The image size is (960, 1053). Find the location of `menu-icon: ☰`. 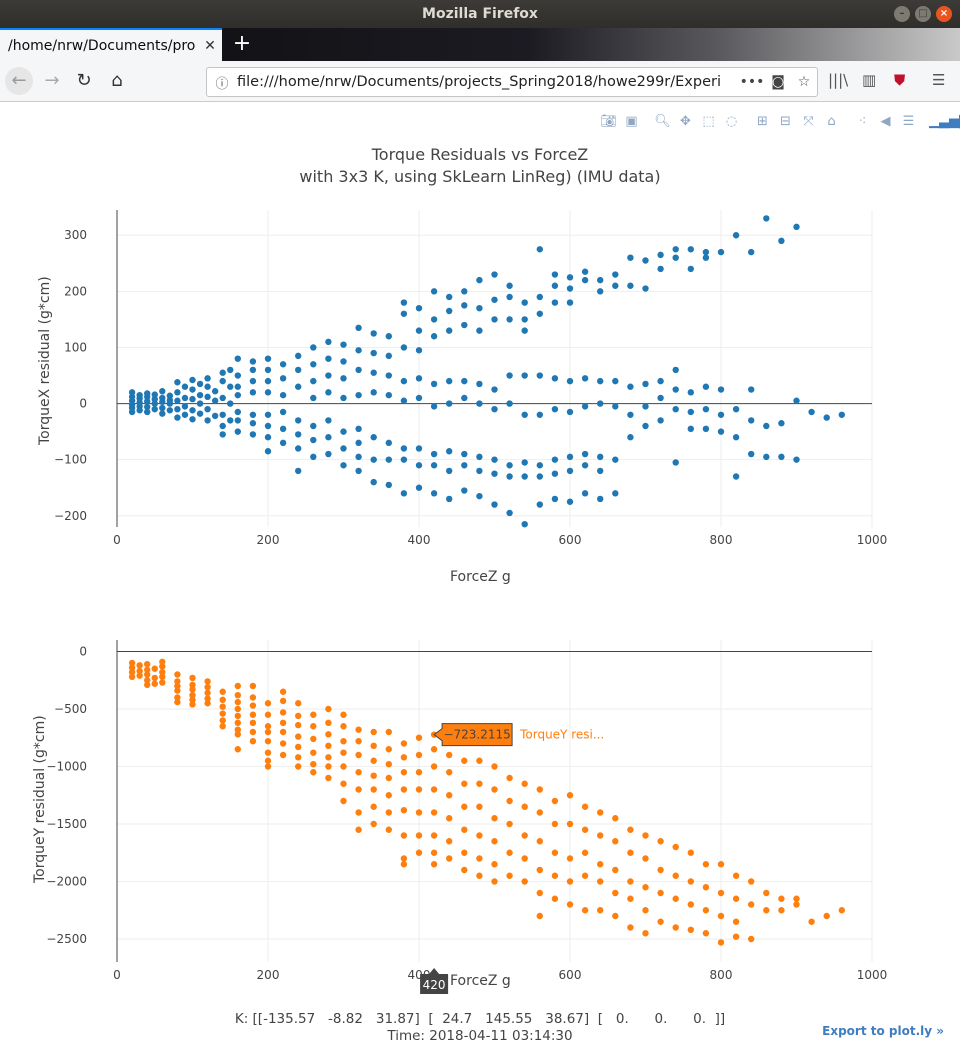

menu-icon: ☰ is located at coordinates (939, 80).